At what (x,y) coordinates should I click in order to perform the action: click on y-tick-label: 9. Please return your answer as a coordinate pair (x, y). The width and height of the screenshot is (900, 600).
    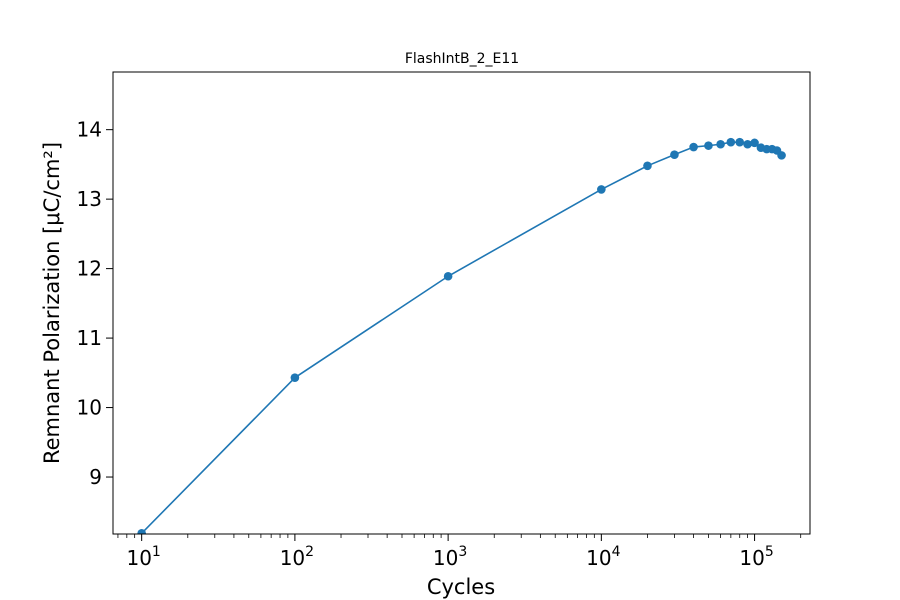
    Looking at the image, I should click on (95, 477).